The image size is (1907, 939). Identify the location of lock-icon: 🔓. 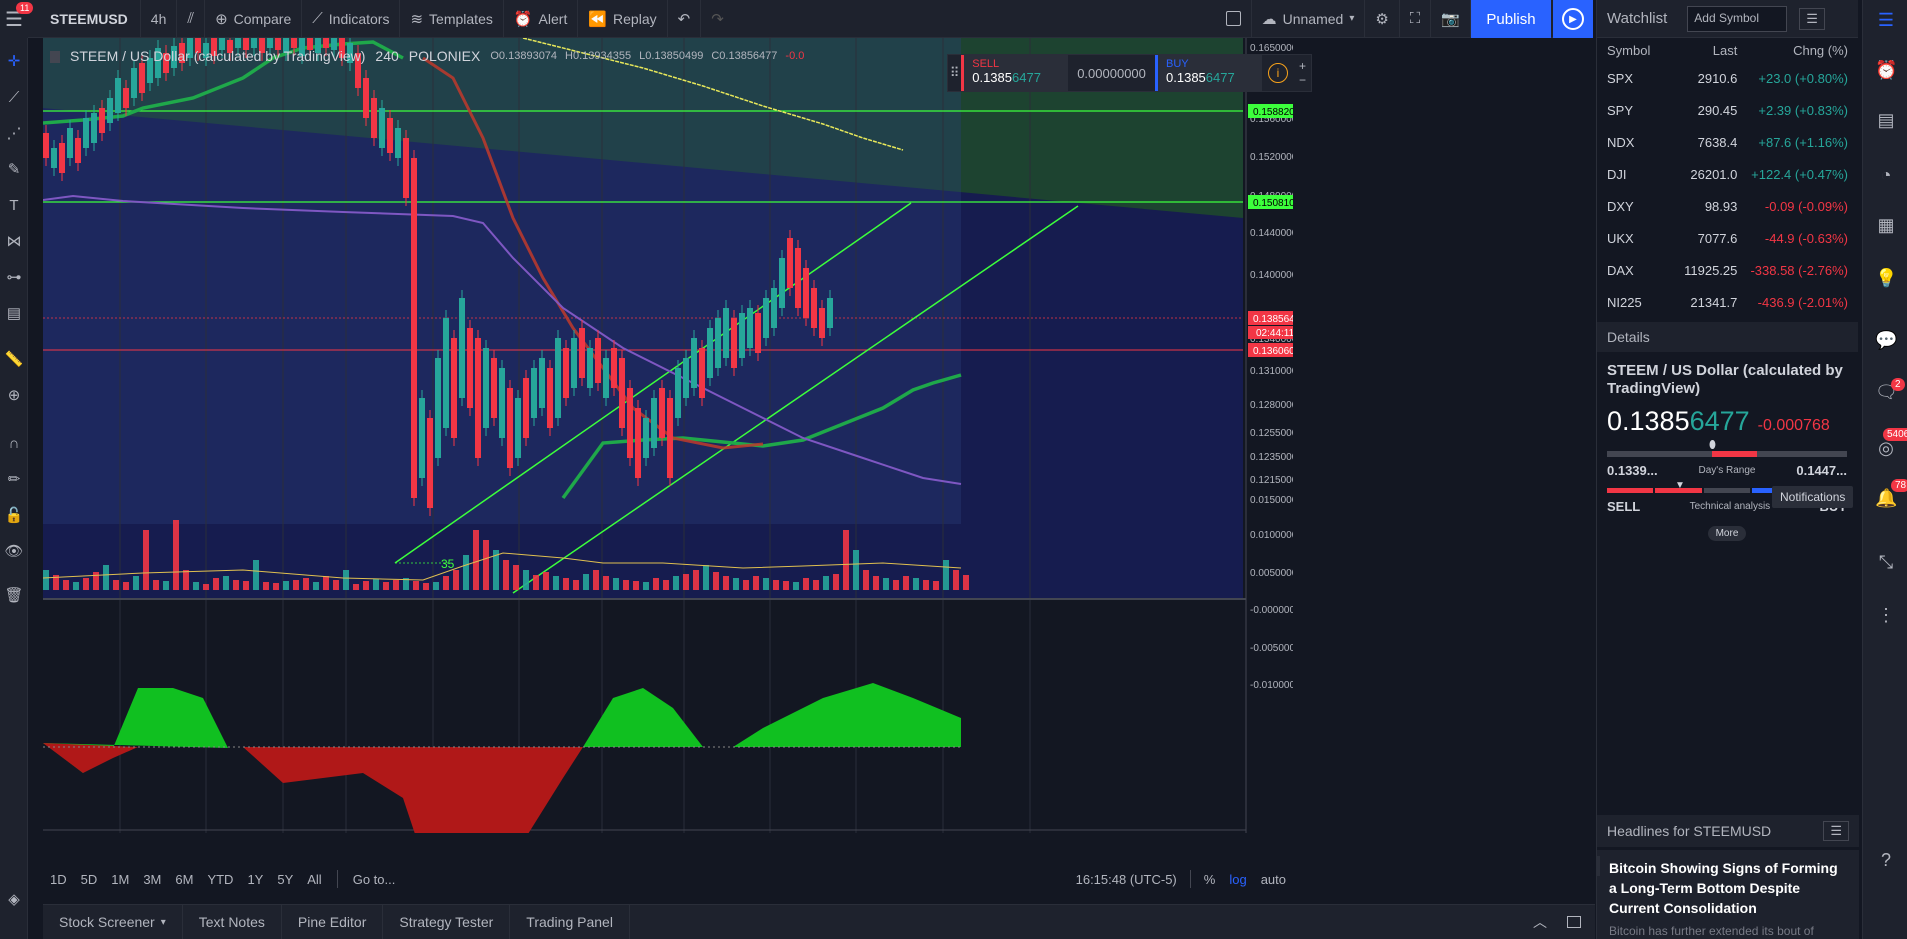
(14, 515).